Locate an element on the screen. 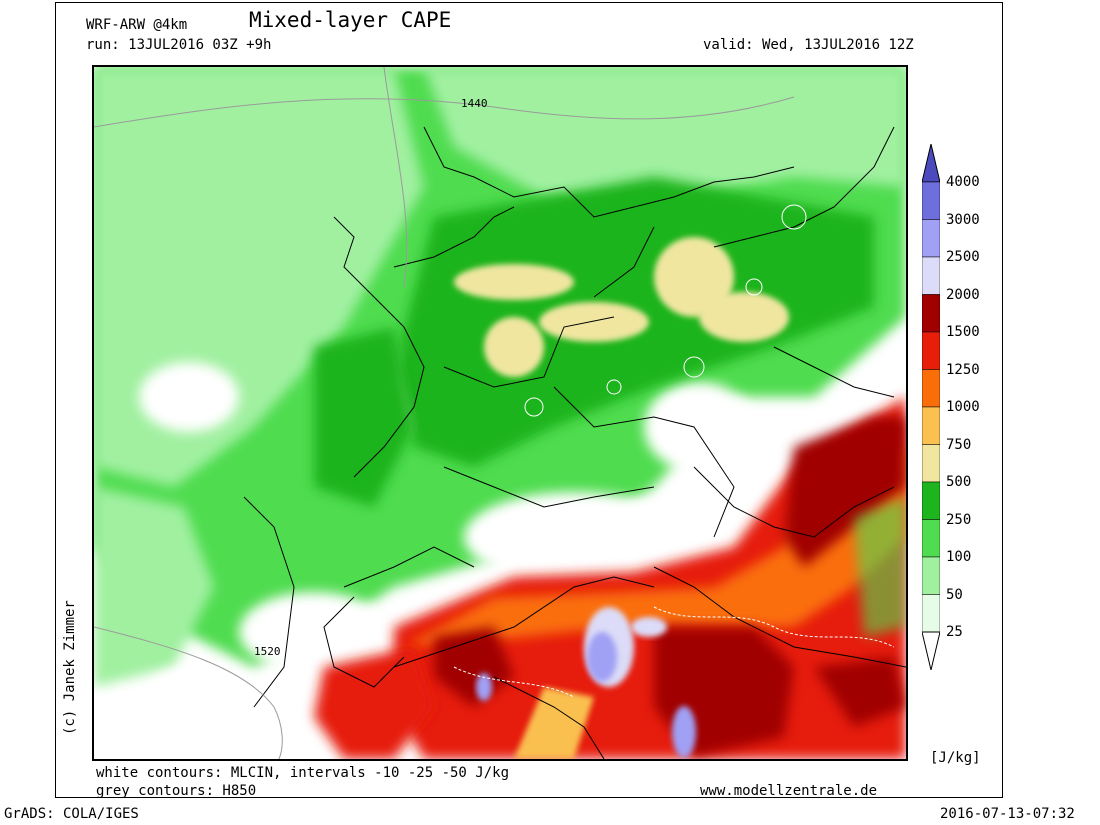 Image resolution: width=1100 pixels, height=825 pixels. colorbar-unit: [J/kg] is located at coordinates (955, 758).